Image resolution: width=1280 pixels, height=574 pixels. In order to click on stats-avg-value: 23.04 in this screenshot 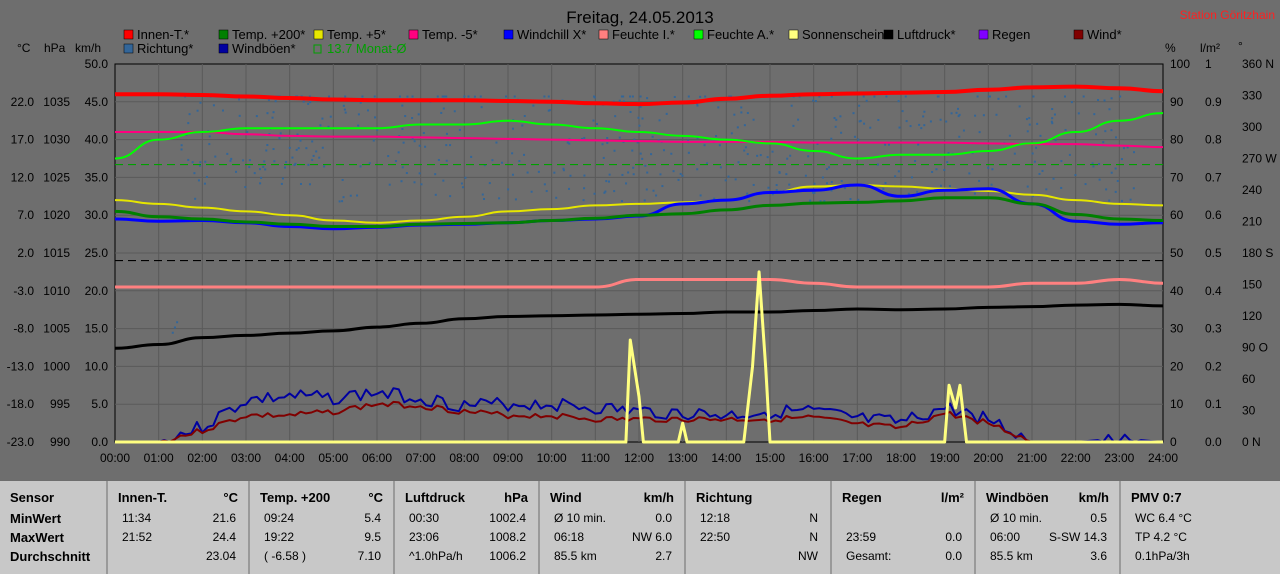, I will do `click(220, 556)`.